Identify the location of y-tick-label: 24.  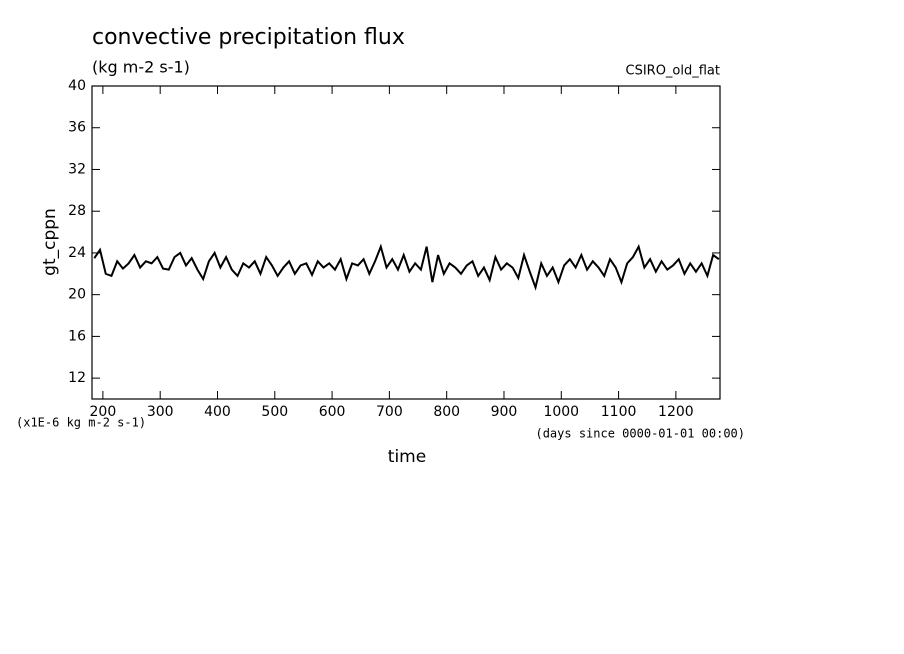
(77, 253).